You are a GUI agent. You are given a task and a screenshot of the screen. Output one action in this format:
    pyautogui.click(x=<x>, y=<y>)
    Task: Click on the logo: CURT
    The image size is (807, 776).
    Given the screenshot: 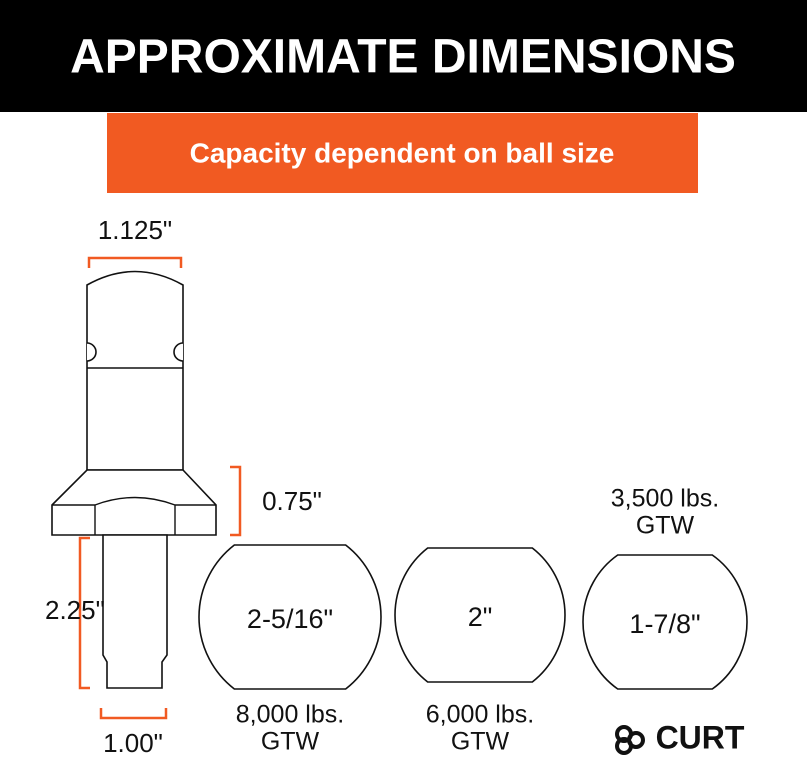 What is the action you would take?
    pyautogui.click(x=680, y=737)
    